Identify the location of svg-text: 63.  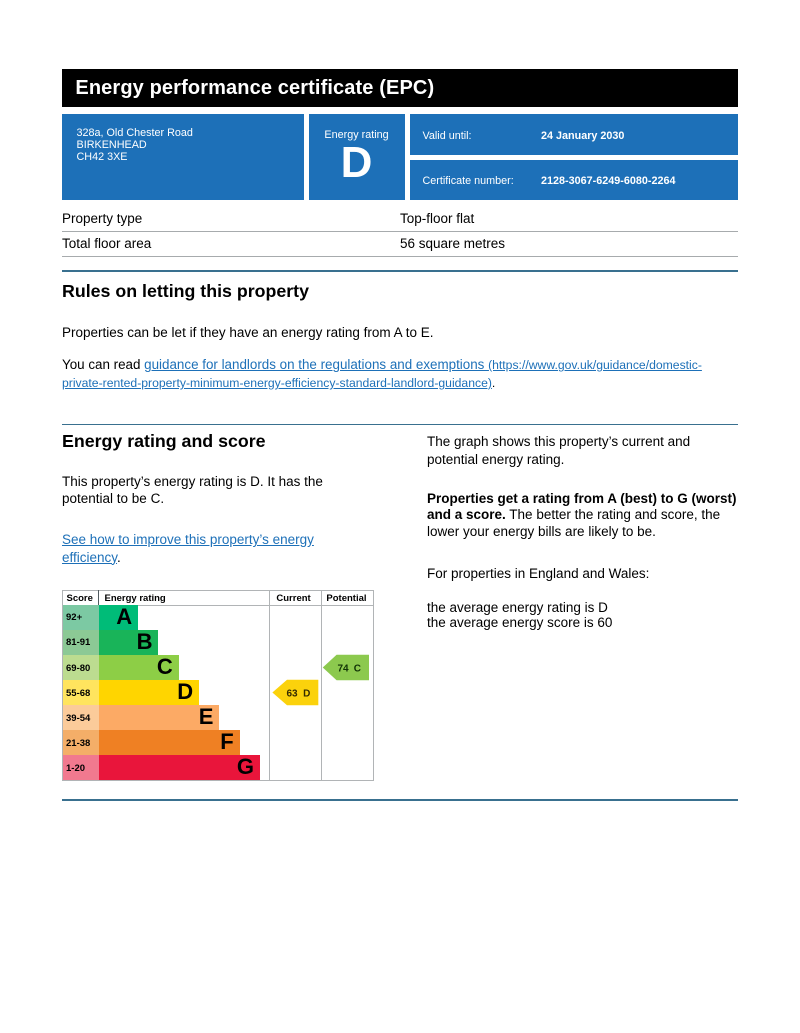
(293, 693).